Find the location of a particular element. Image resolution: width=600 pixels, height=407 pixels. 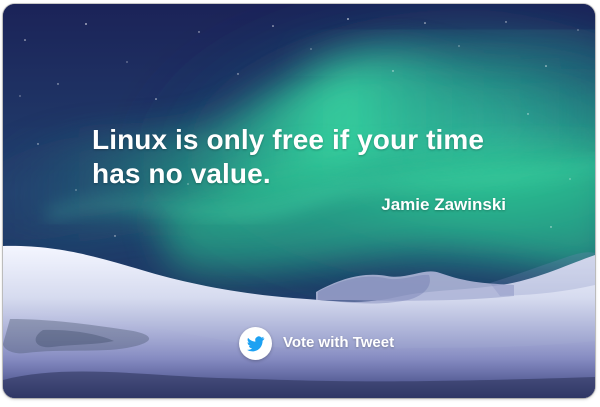

vote-with-tweet-label: Vote with Tweet is located at coordinates (339, 342).